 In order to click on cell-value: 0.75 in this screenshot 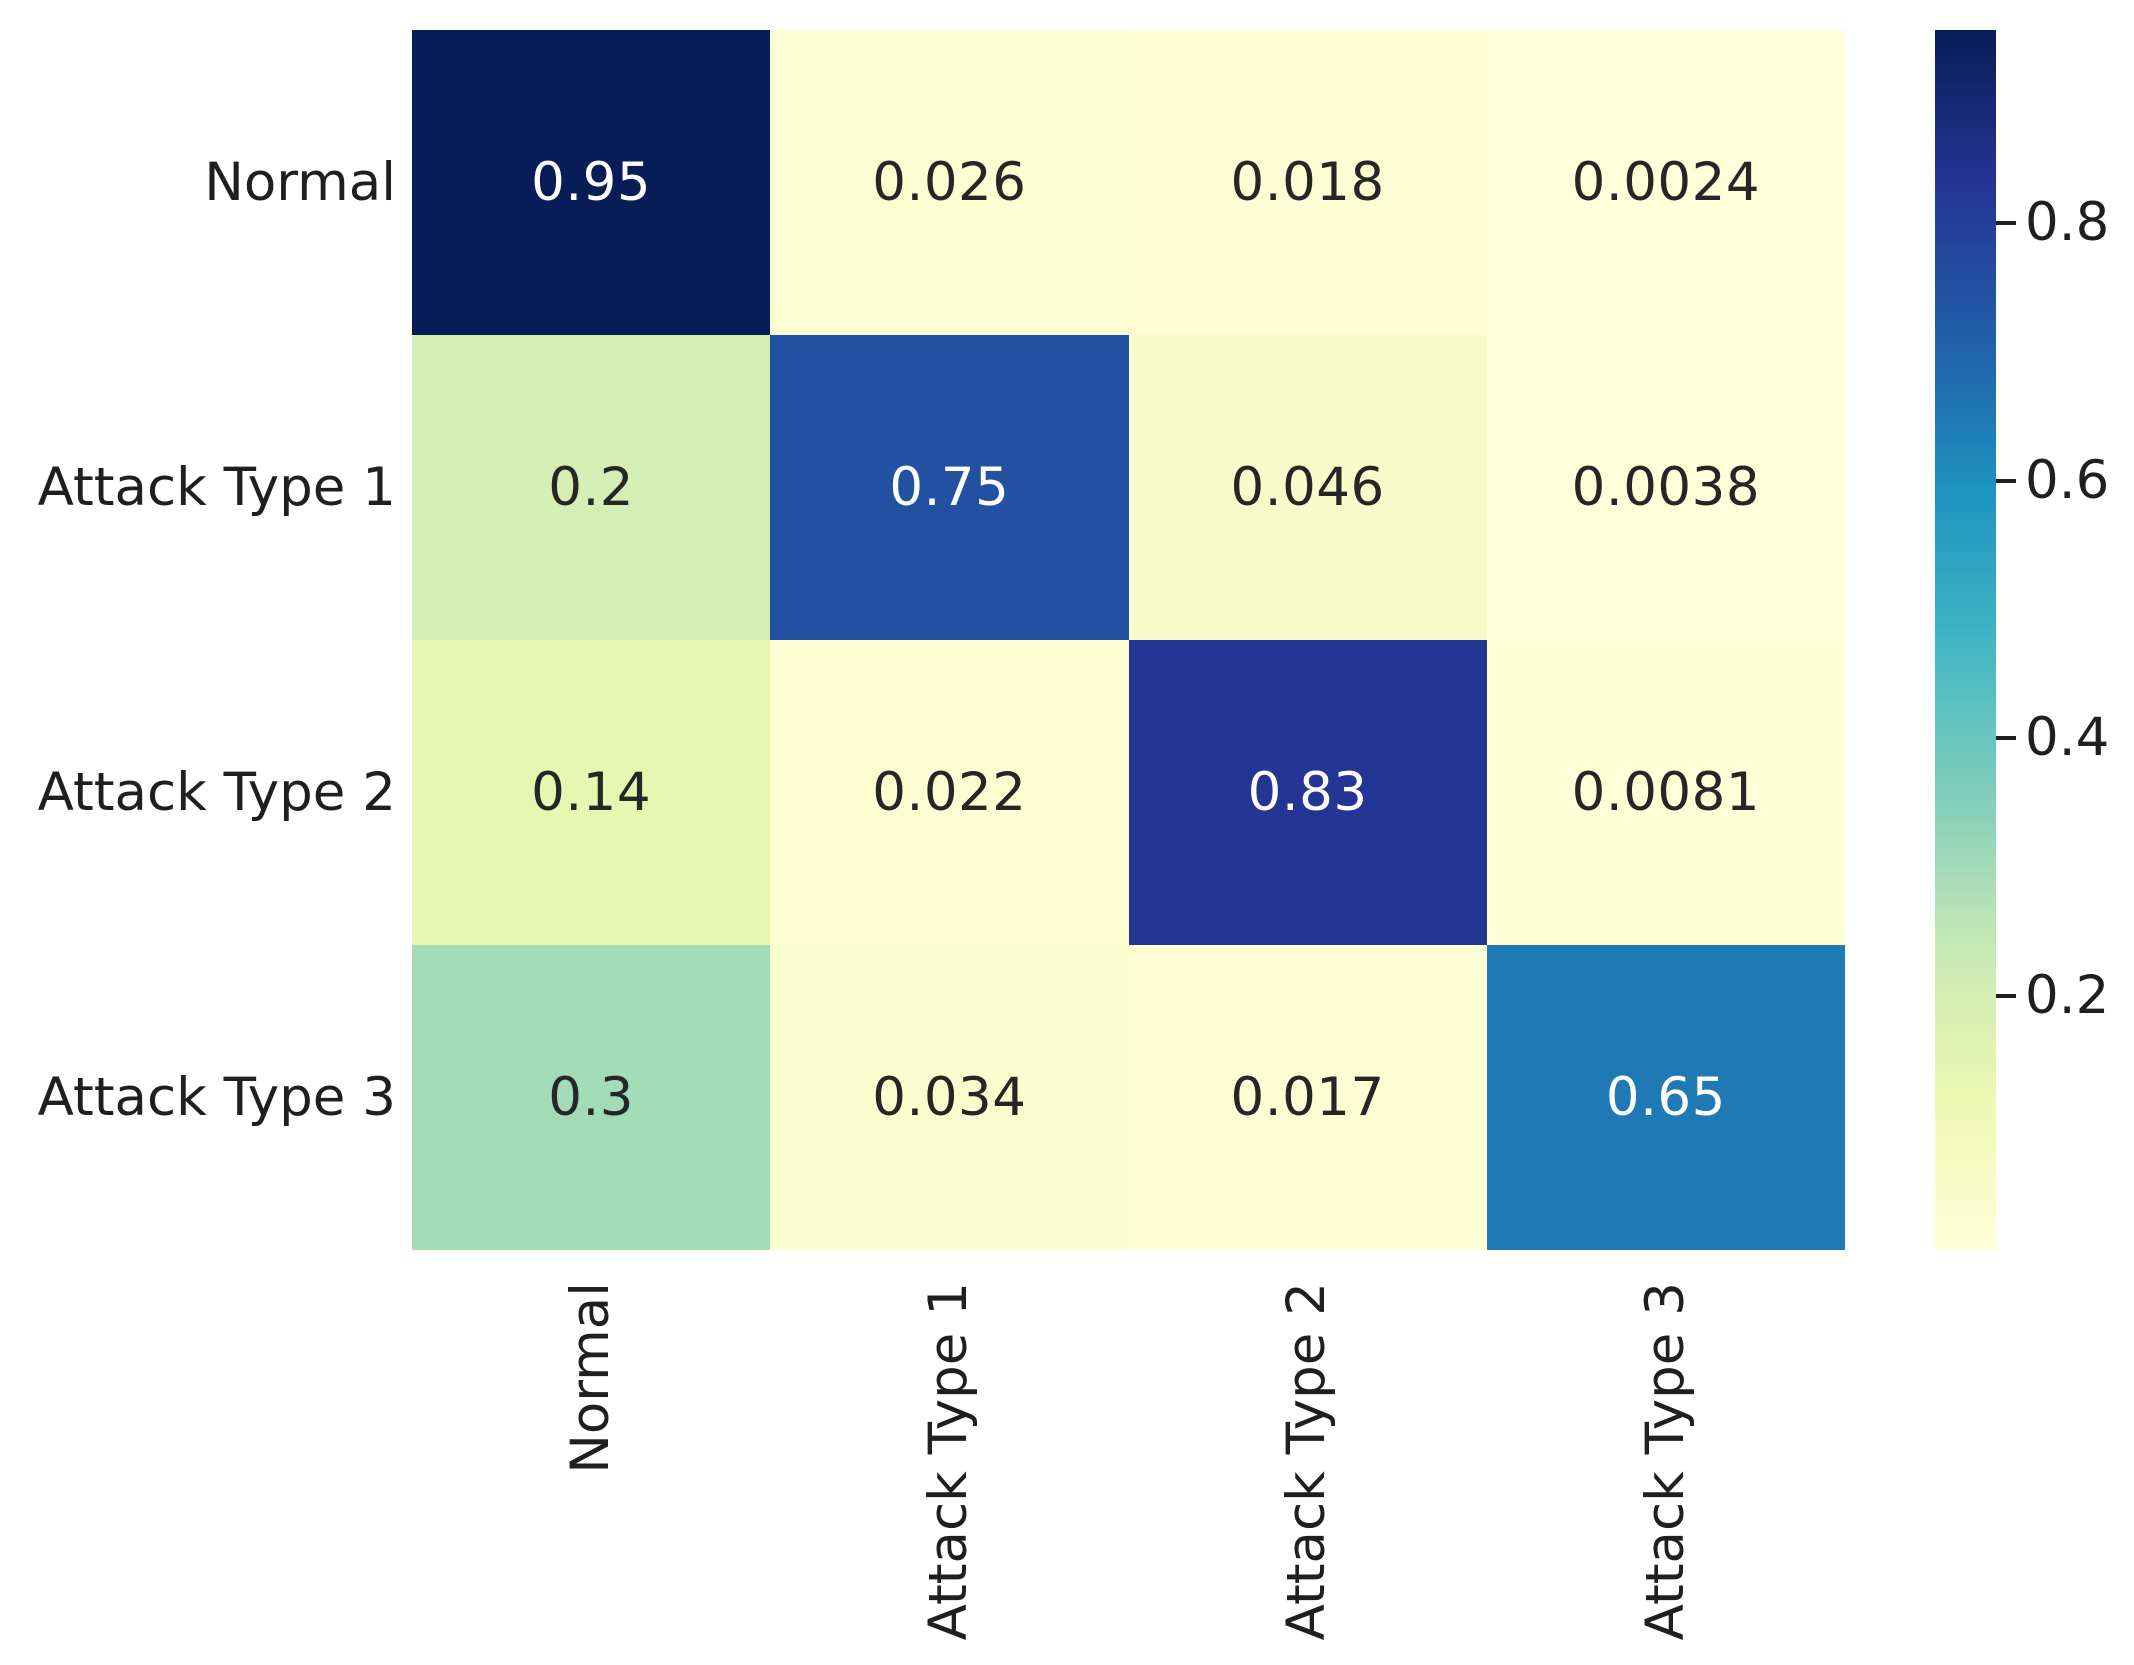, I will do `click(949, 487)`.